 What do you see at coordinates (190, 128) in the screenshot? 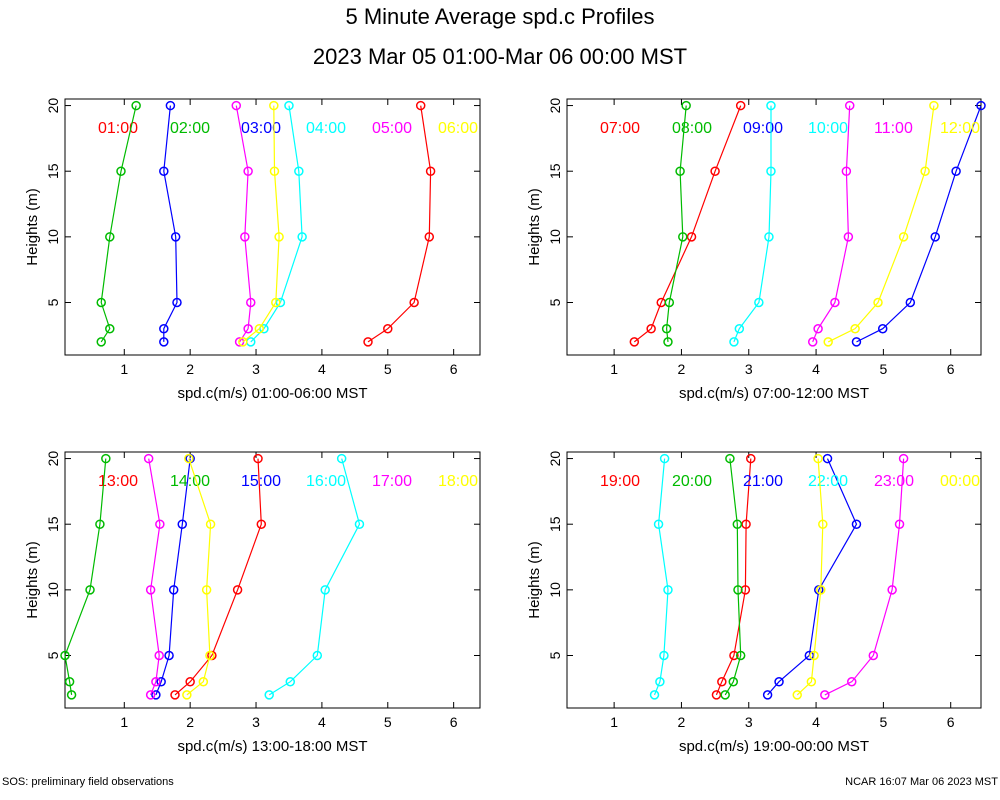
I see `legend-label: 02:00` at bounding box center [190, 128].